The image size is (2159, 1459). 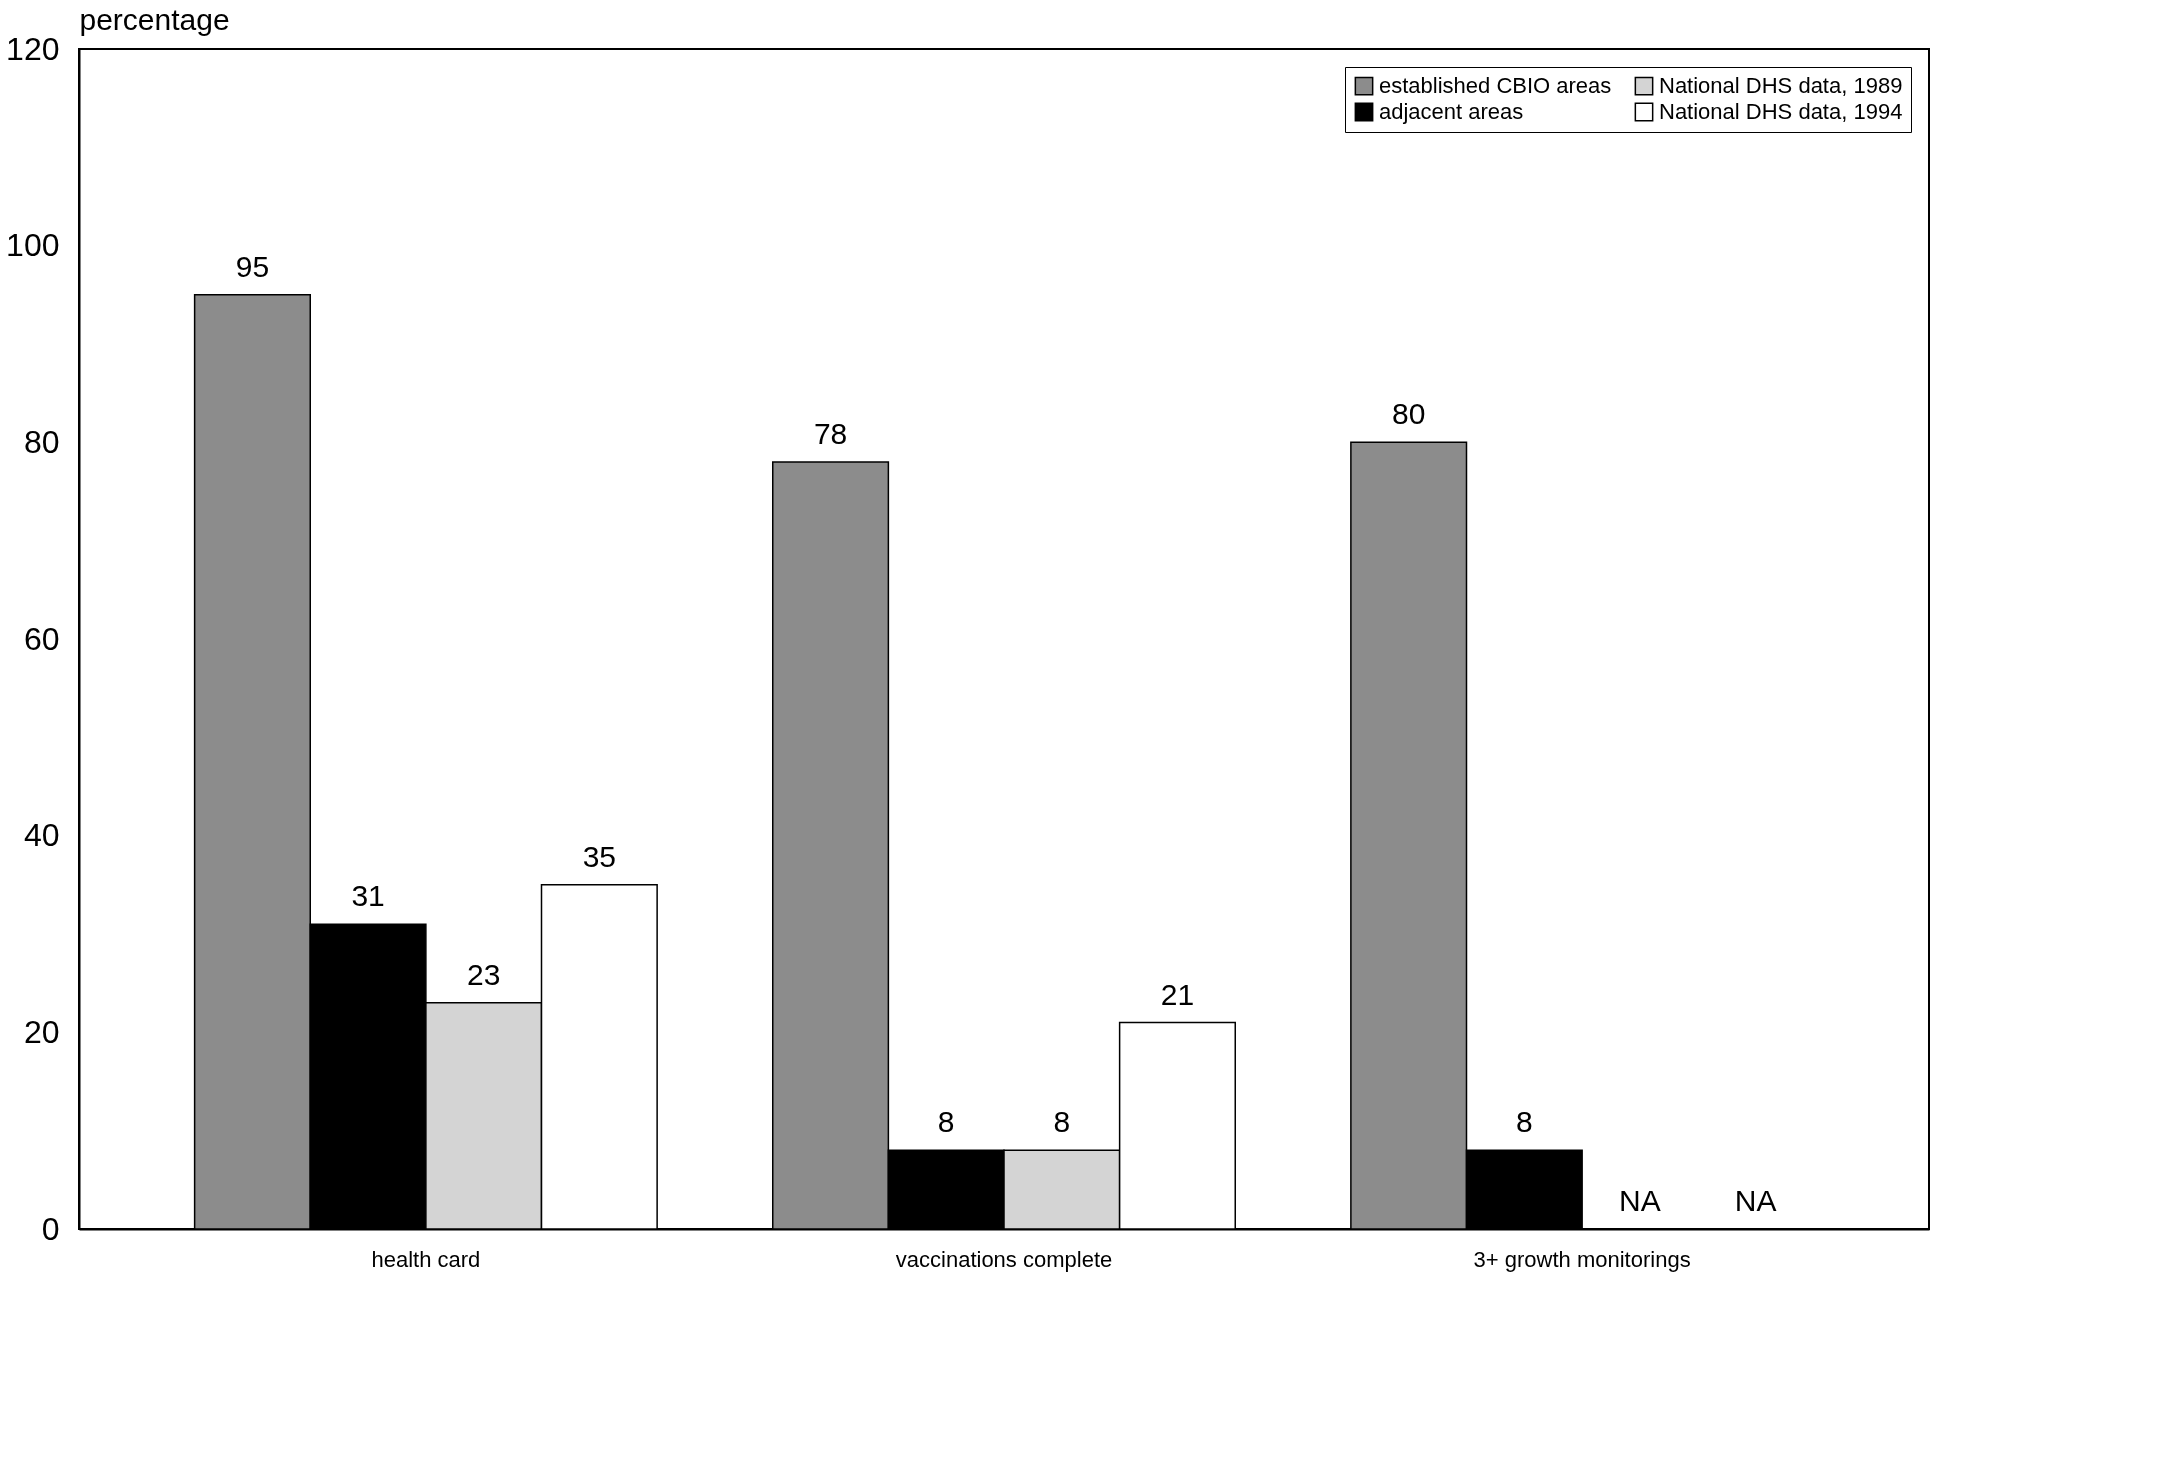 I want to click on x-tick-label: 3+ growth monitorings, so click(x=1582, y=1259).